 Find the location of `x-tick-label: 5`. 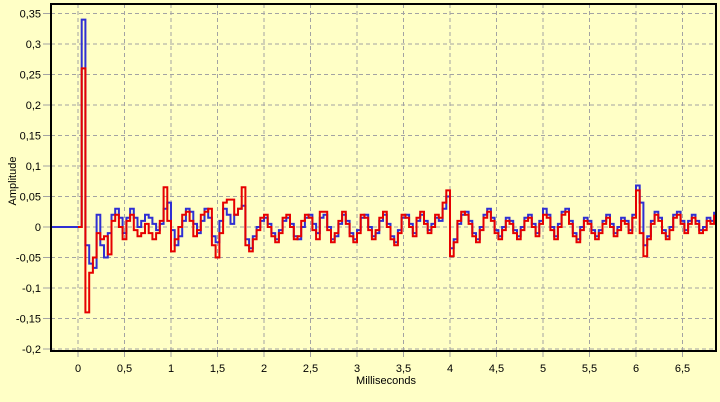

x-tick-label: 5 is located at coordinates (543, 369).